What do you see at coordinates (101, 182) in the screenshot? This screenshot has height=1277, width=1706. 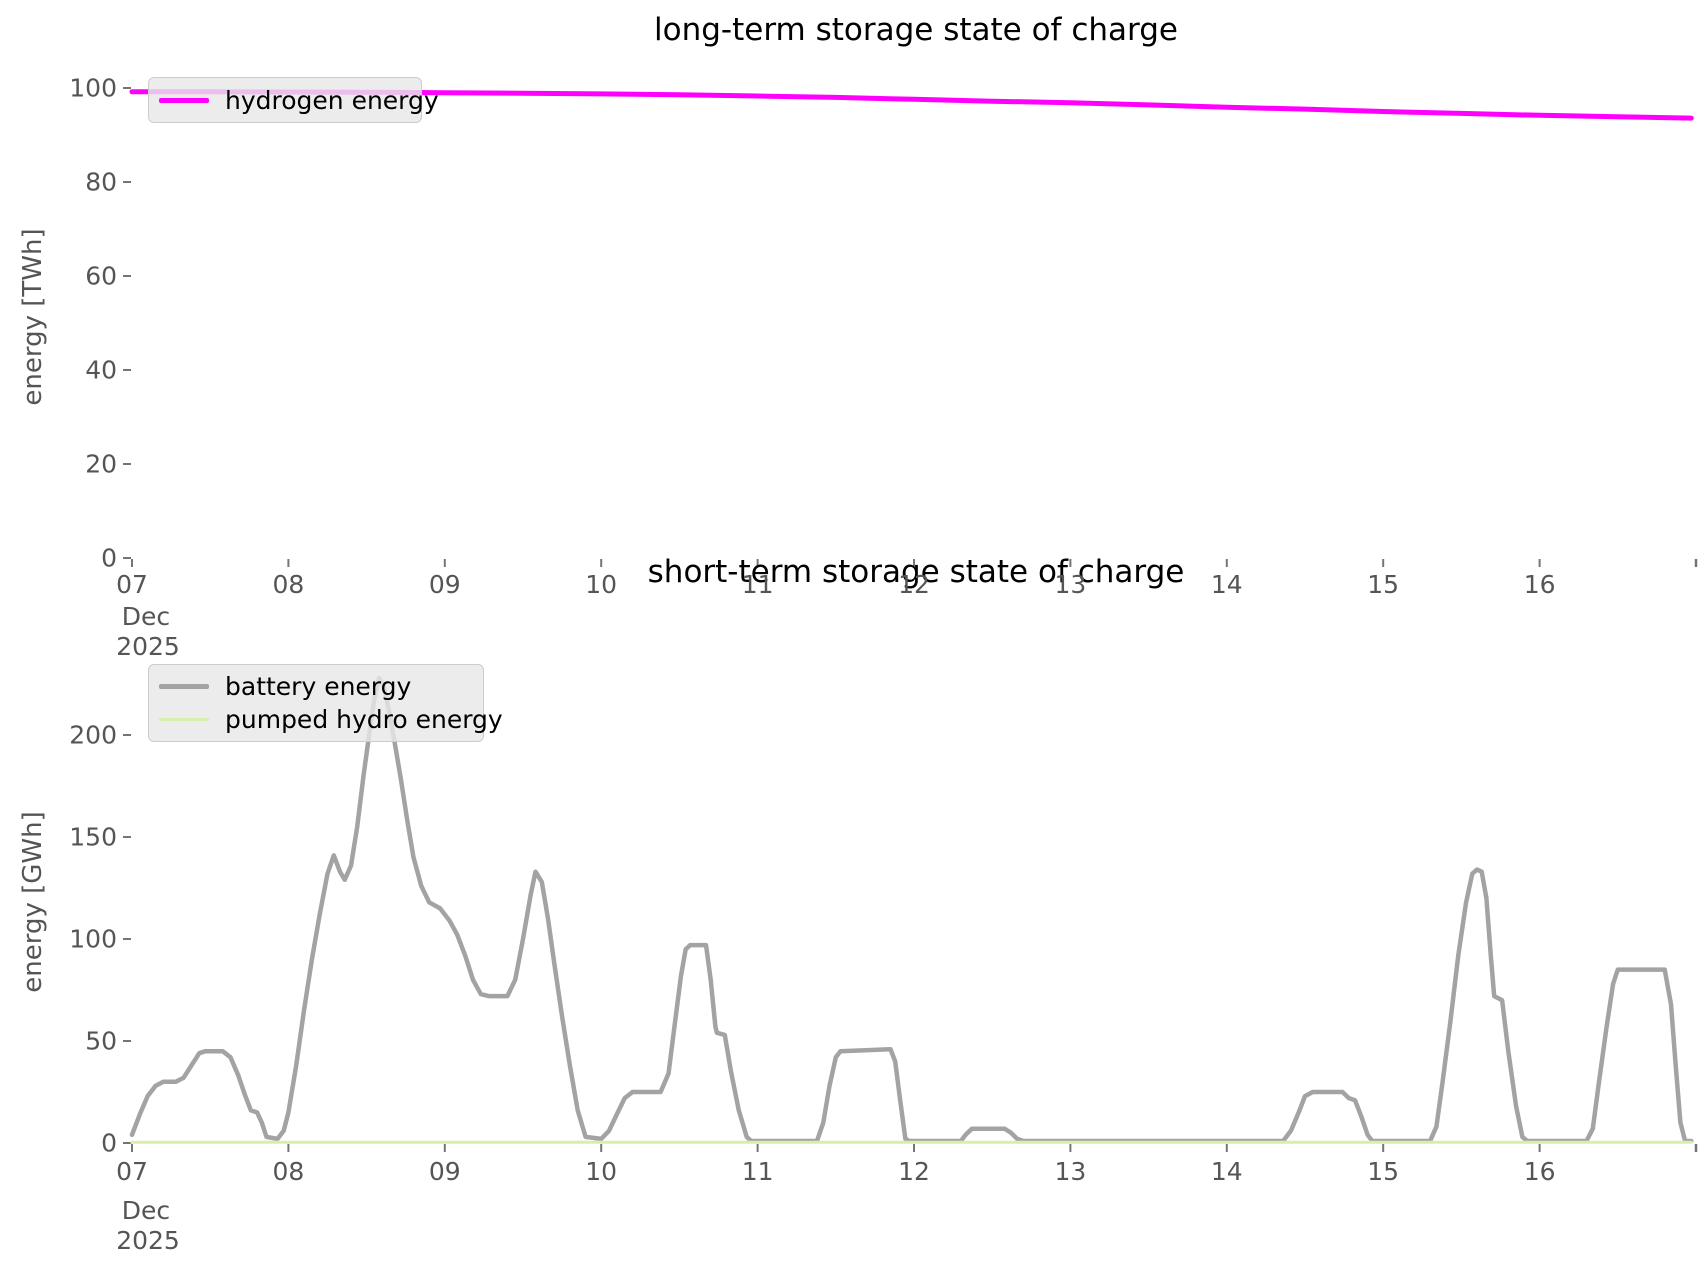 I see `y-tick-label-80: 80` at bounding box center [101, 182].